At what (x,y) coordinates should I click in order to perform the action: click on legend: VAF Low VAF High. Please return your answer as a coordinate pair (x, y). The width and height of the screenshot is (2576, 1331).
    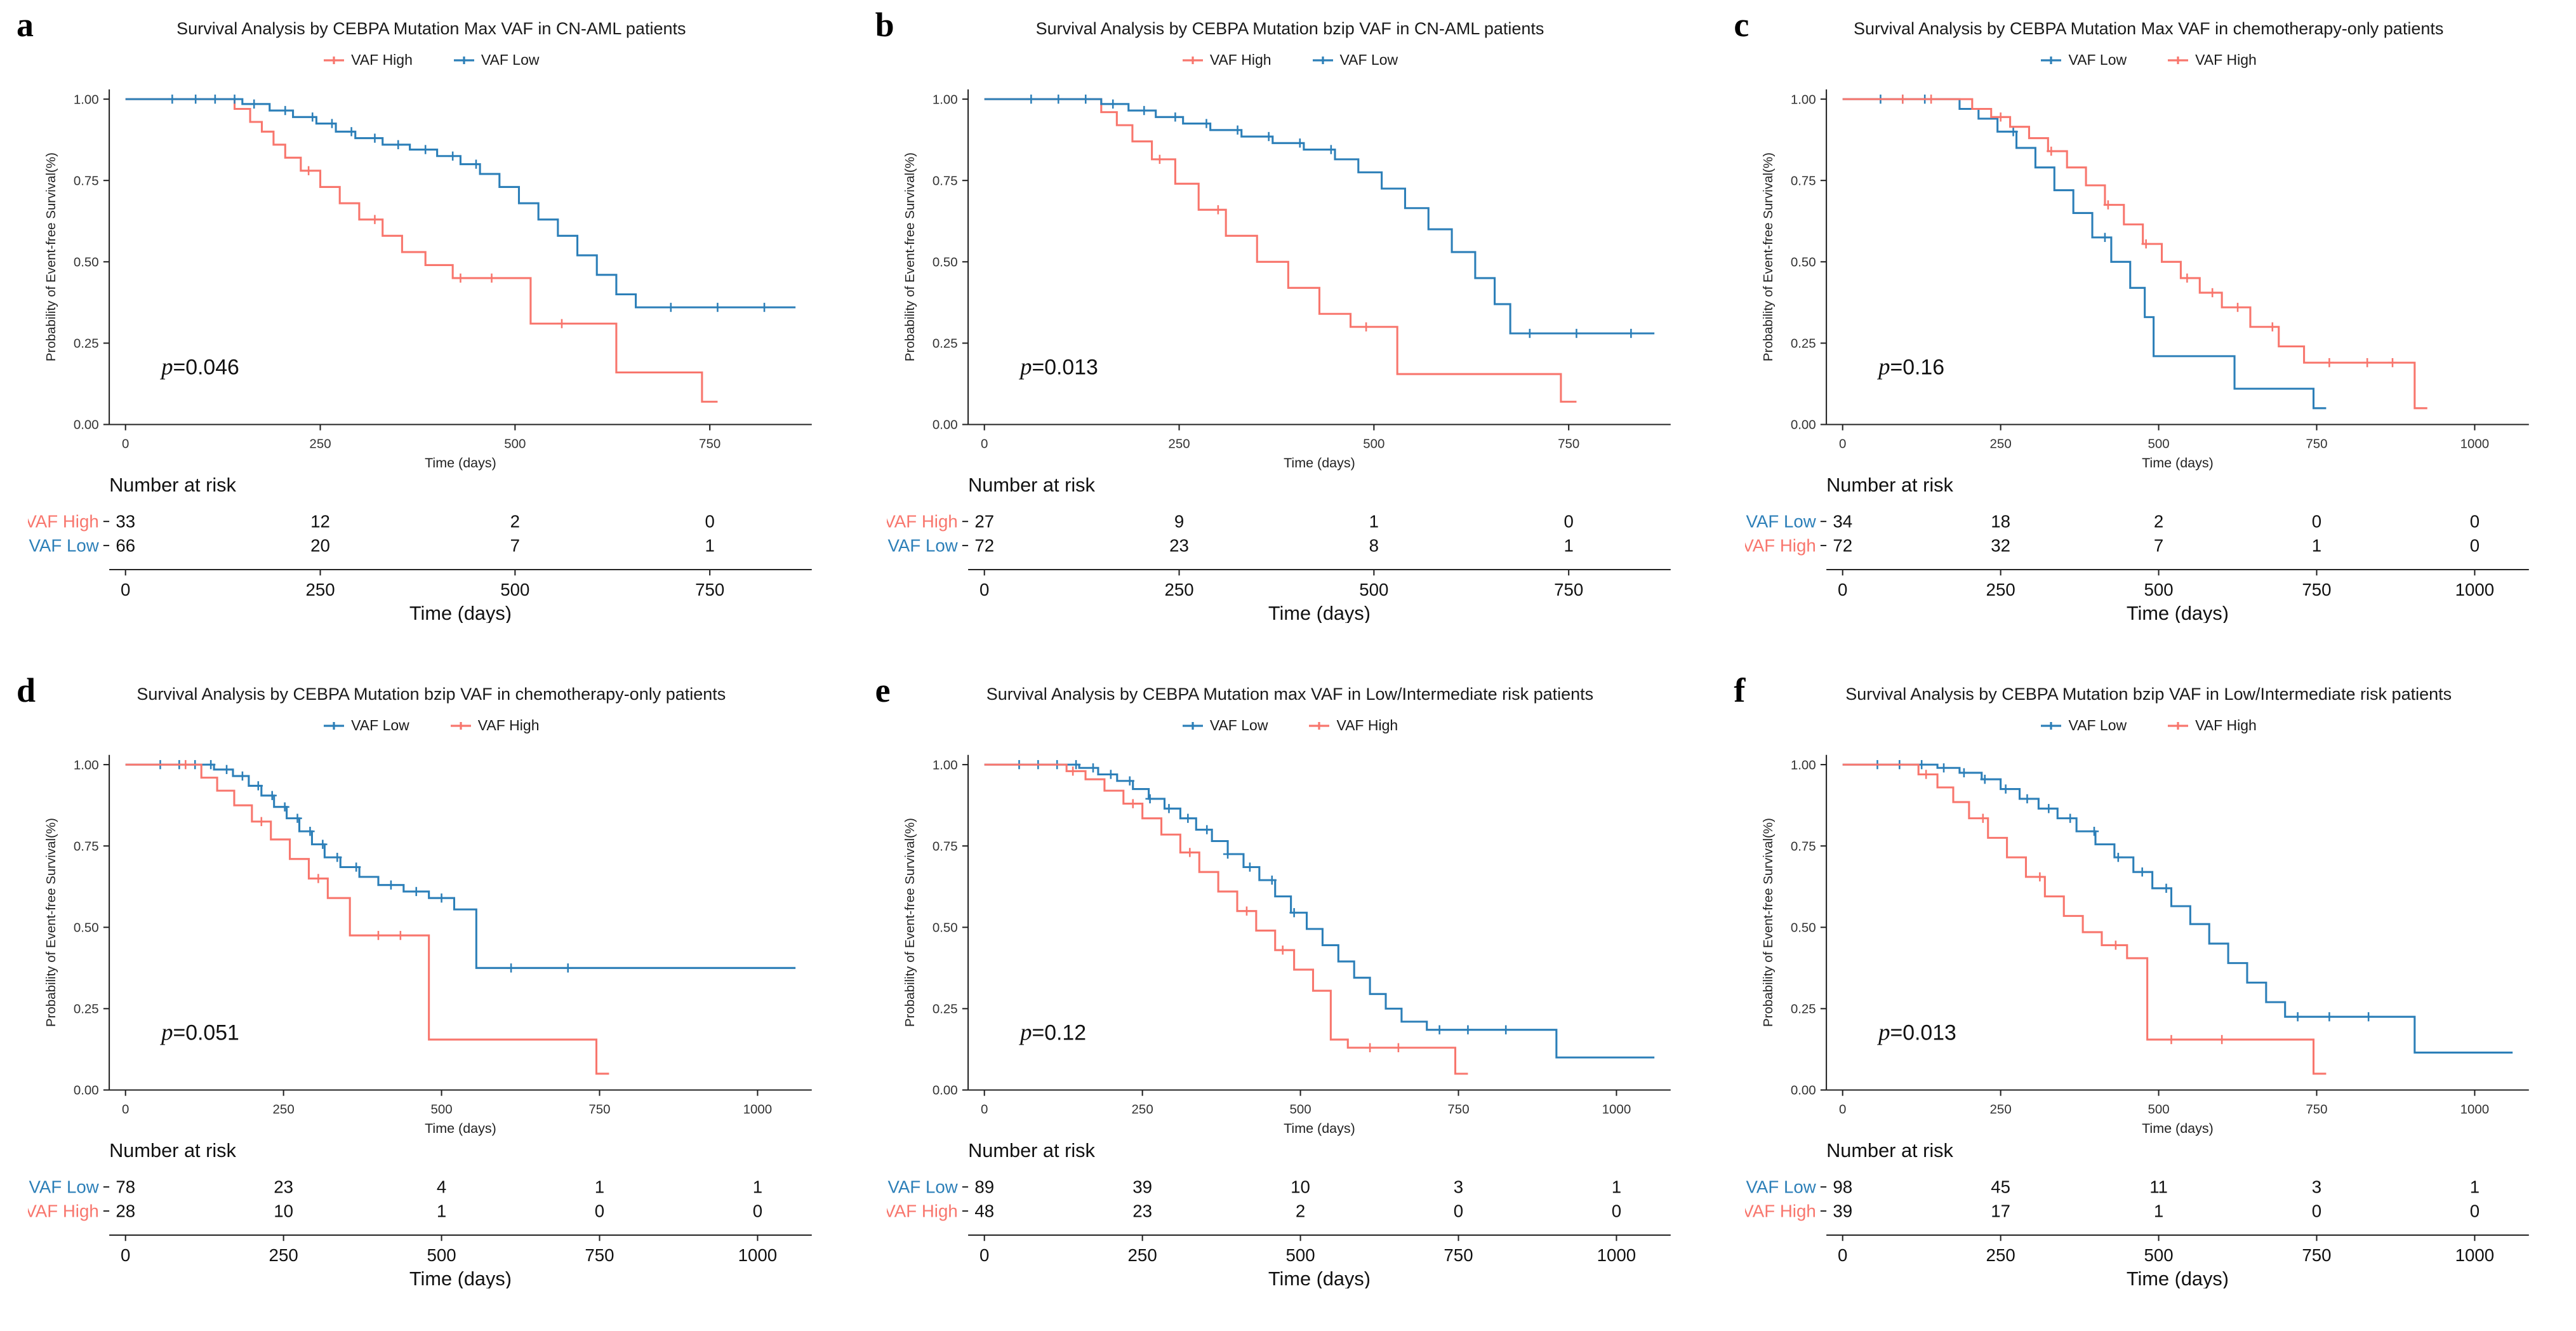
    Looking at the image, I should click on (2148, 60).